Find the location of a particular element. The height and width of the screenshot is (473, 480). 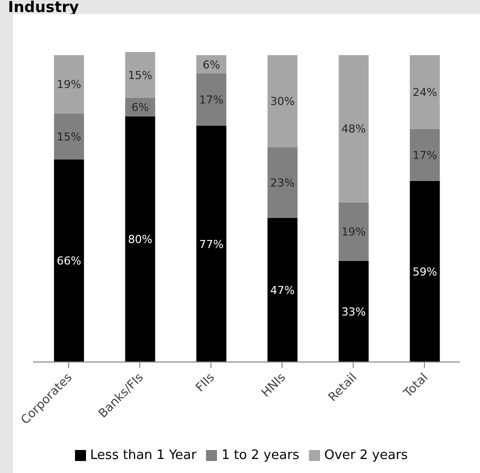

x-tick-label: FIIs is located at coordinates (205, 382).